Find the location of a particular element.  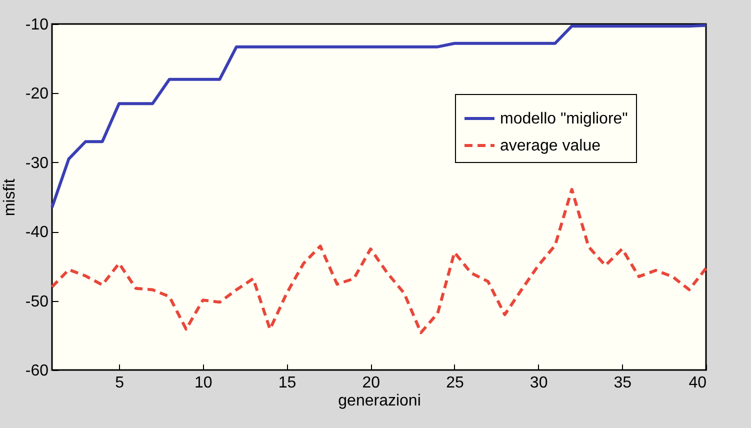

x-tick-label: 10 is located at coordinates (203, 383).